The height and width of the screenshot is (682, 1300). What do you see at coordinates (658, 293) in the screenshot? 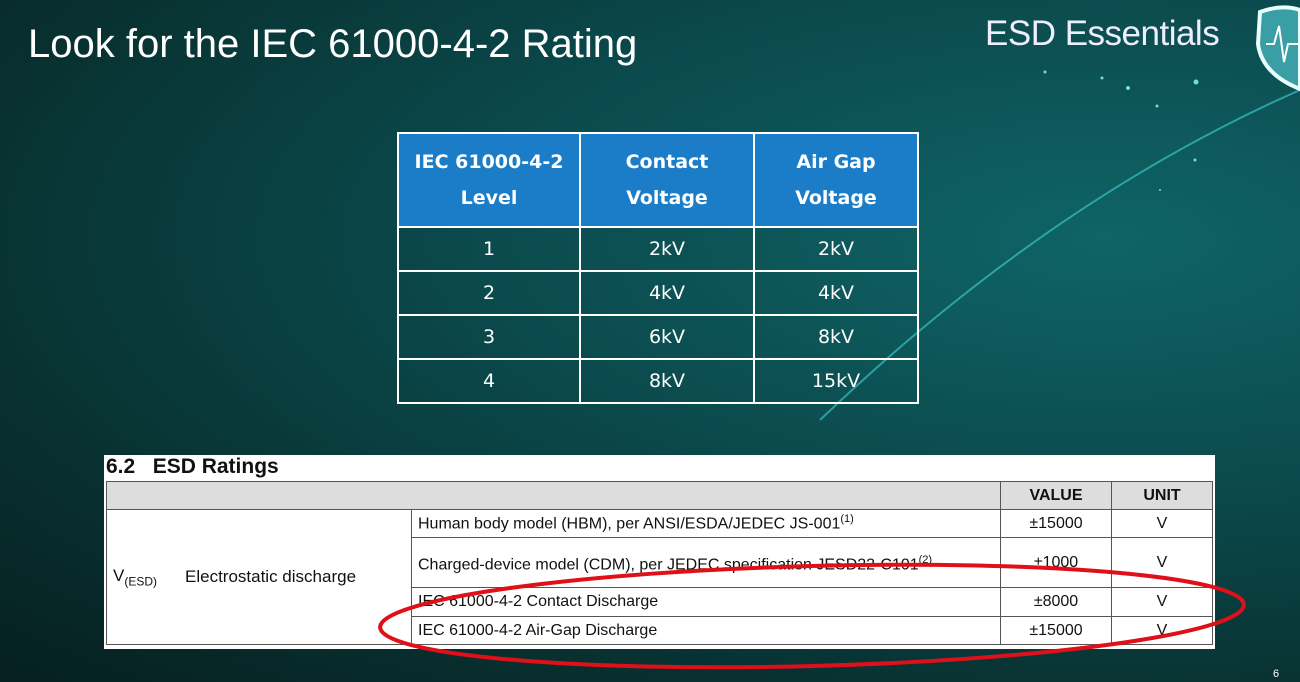
I see `table-row: 2 4kV 4kV` at bounding box center [658, 293].